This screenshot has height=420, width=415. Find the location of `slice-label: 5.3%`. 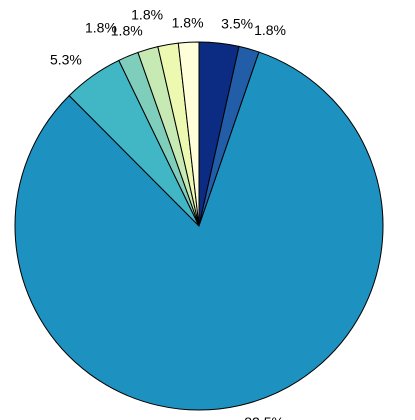

slice-label: 5.3% is located at coordinates (66, 60).